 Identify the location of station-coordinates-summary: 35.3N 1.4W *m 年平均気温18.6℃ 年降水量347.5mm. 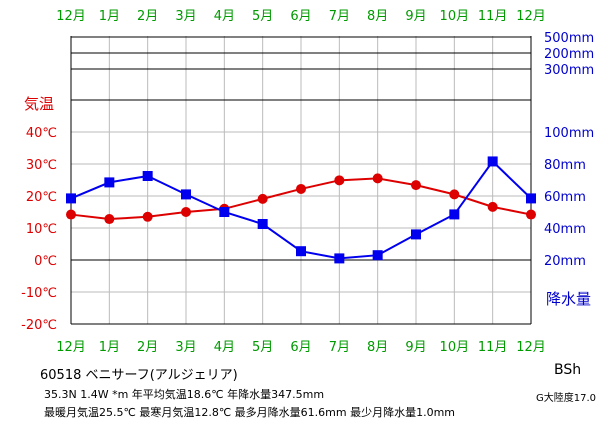
(184, 394).